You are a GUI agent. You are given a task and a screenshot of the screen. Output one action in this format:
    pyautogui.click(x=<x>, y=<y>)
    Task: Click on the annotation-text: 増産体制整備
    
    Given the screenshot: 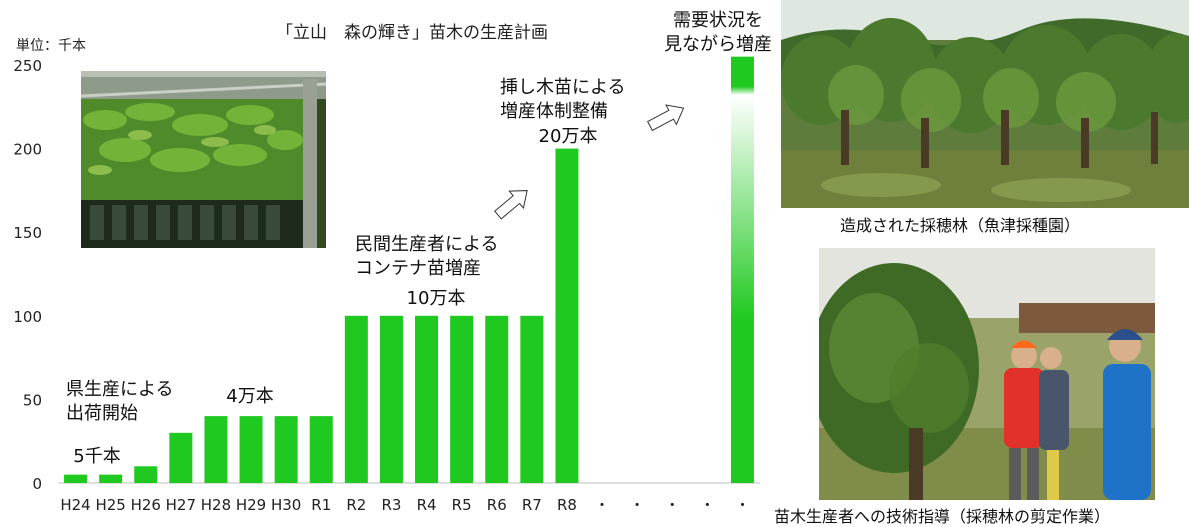 What is the action you would take?
    pyautogui.click(x=554, y=111)
    